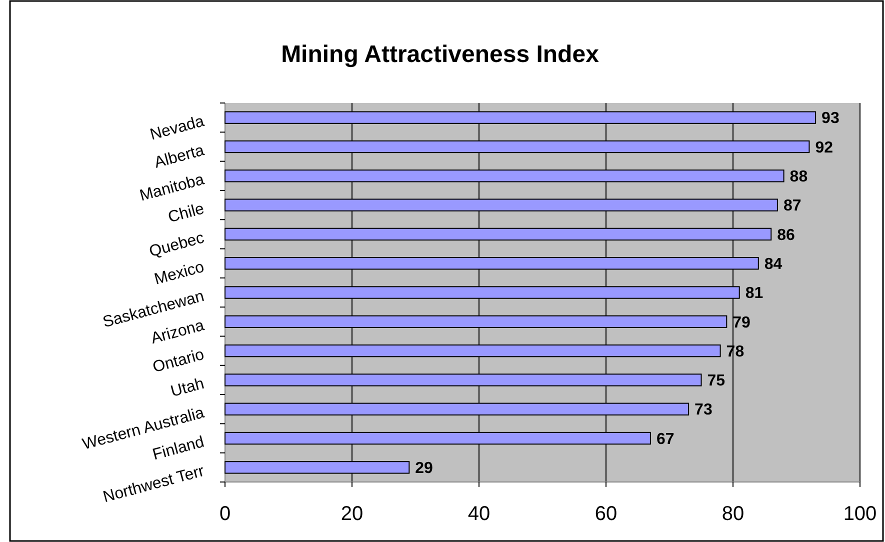 The width and height of the screenshot is (885, 542). What do you see at coordinates (177, 128) in the screenshot?
I see `y-tick-label: Nevada` at bounding box center [177, 128].